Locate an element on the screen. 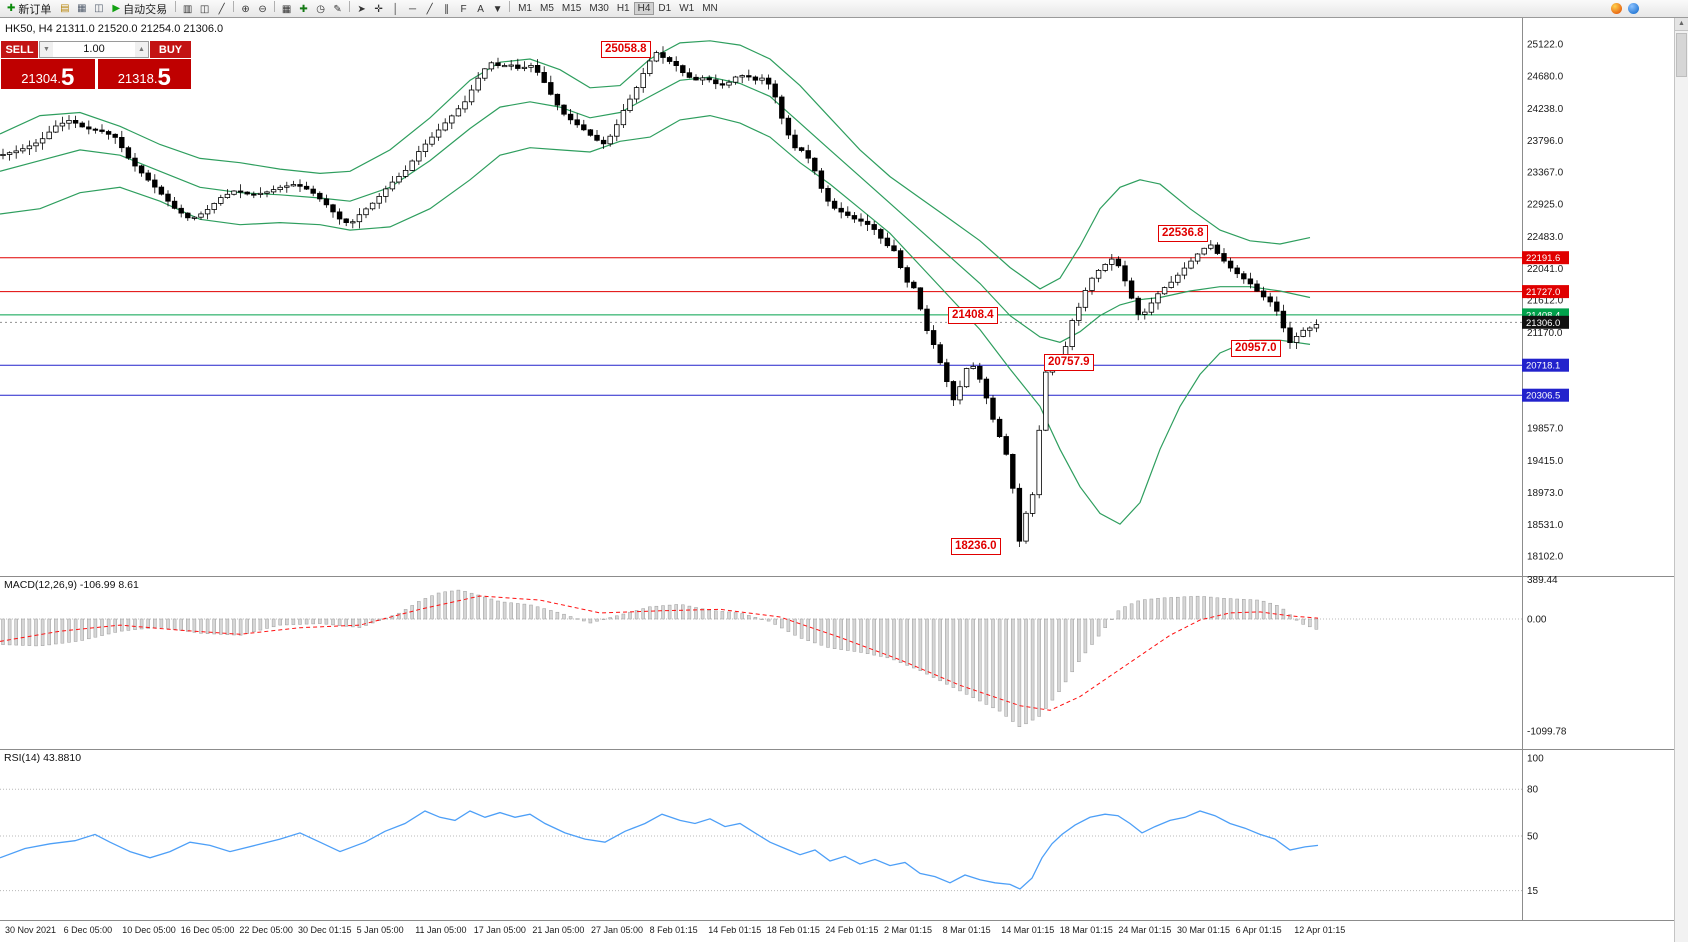  rsi-axis-label: 100 is located at coordinates (1535, 759).